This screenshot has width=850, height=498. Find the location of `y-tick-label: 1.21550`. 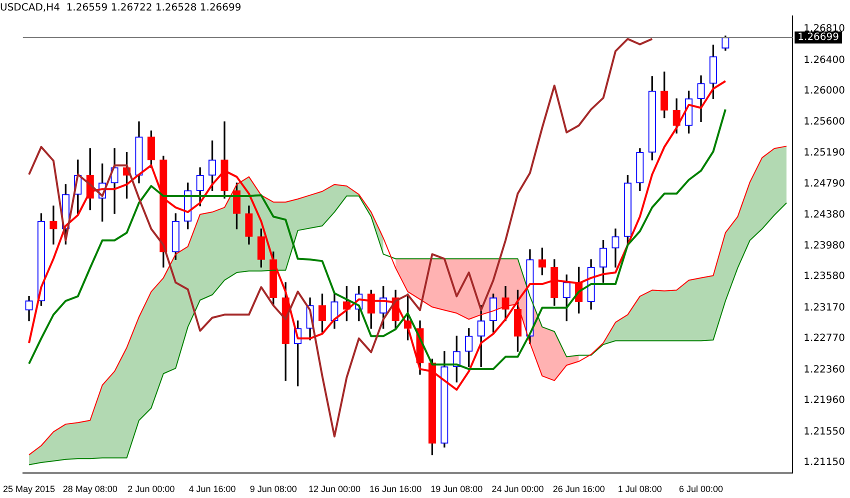

y-tick-label: 1.21550 is located at coordinates (825, 432).